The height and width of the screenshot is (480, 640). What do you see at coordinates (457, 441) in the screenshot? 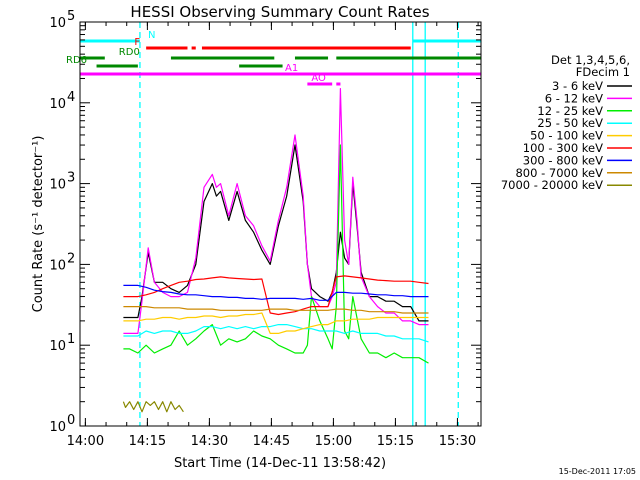
I see `x-tick-label: 15:30` at bounding box center [457, 441].